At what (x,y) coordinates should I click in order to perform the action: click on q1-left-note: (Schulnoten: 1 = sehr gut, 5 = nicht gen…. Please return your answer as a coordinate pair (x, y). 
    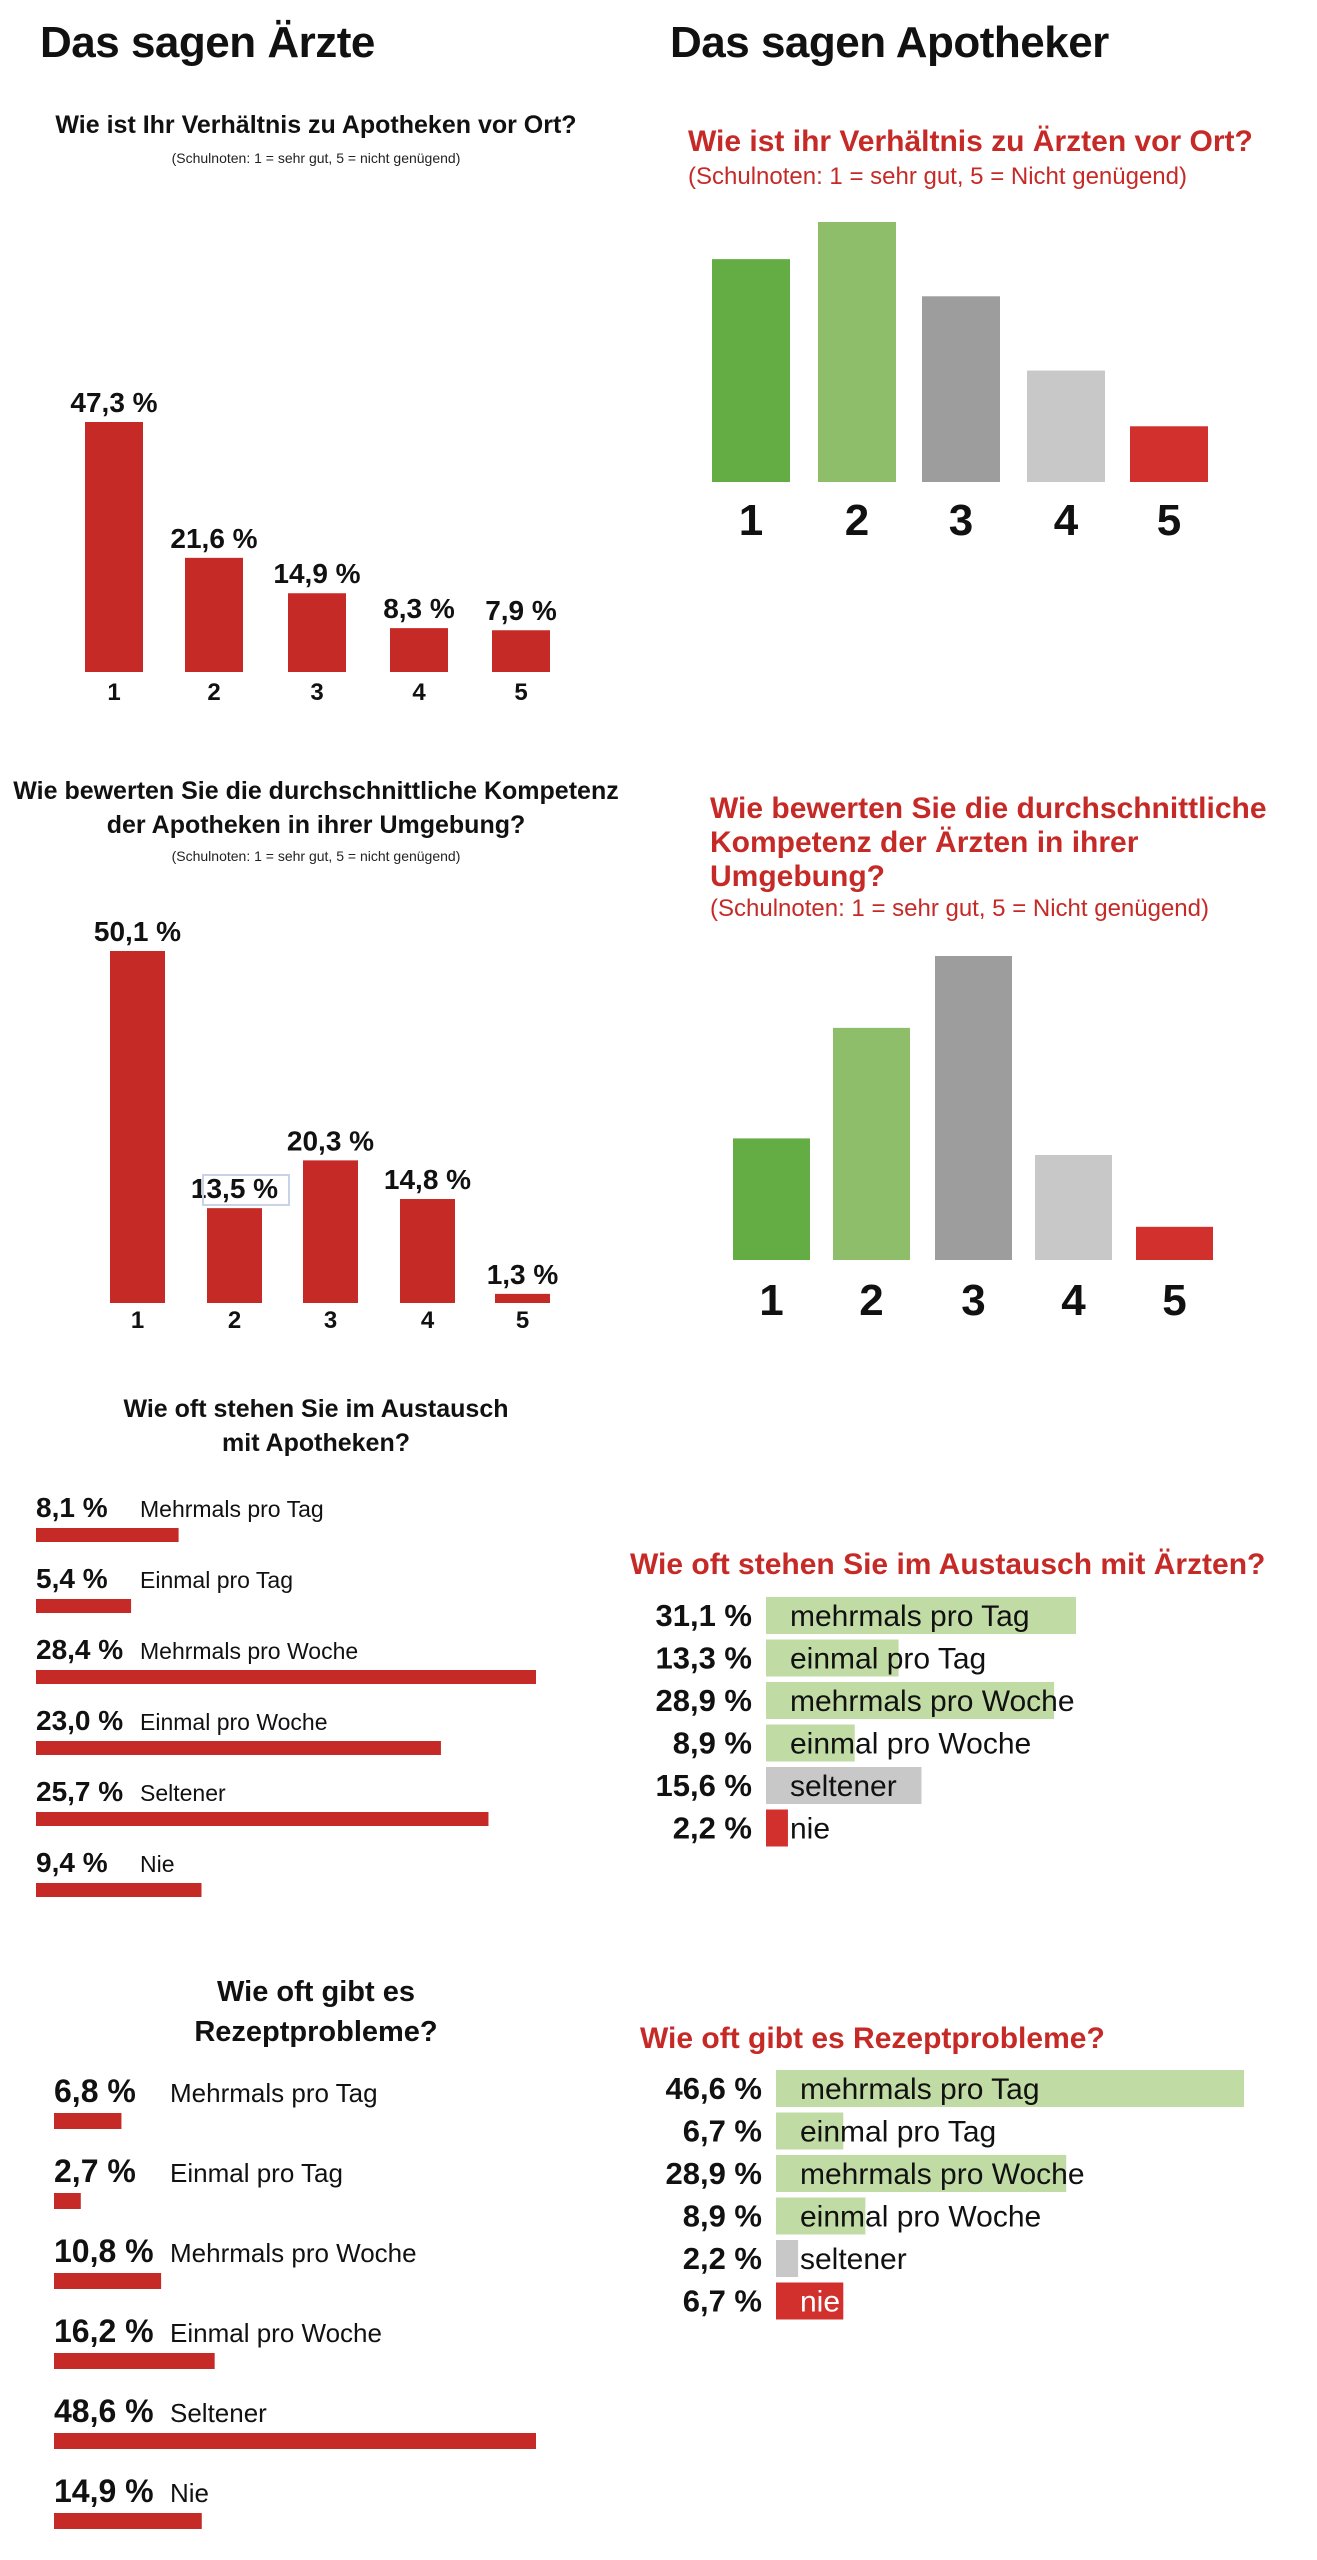
    Looking at the image, I should click on (316, 158).